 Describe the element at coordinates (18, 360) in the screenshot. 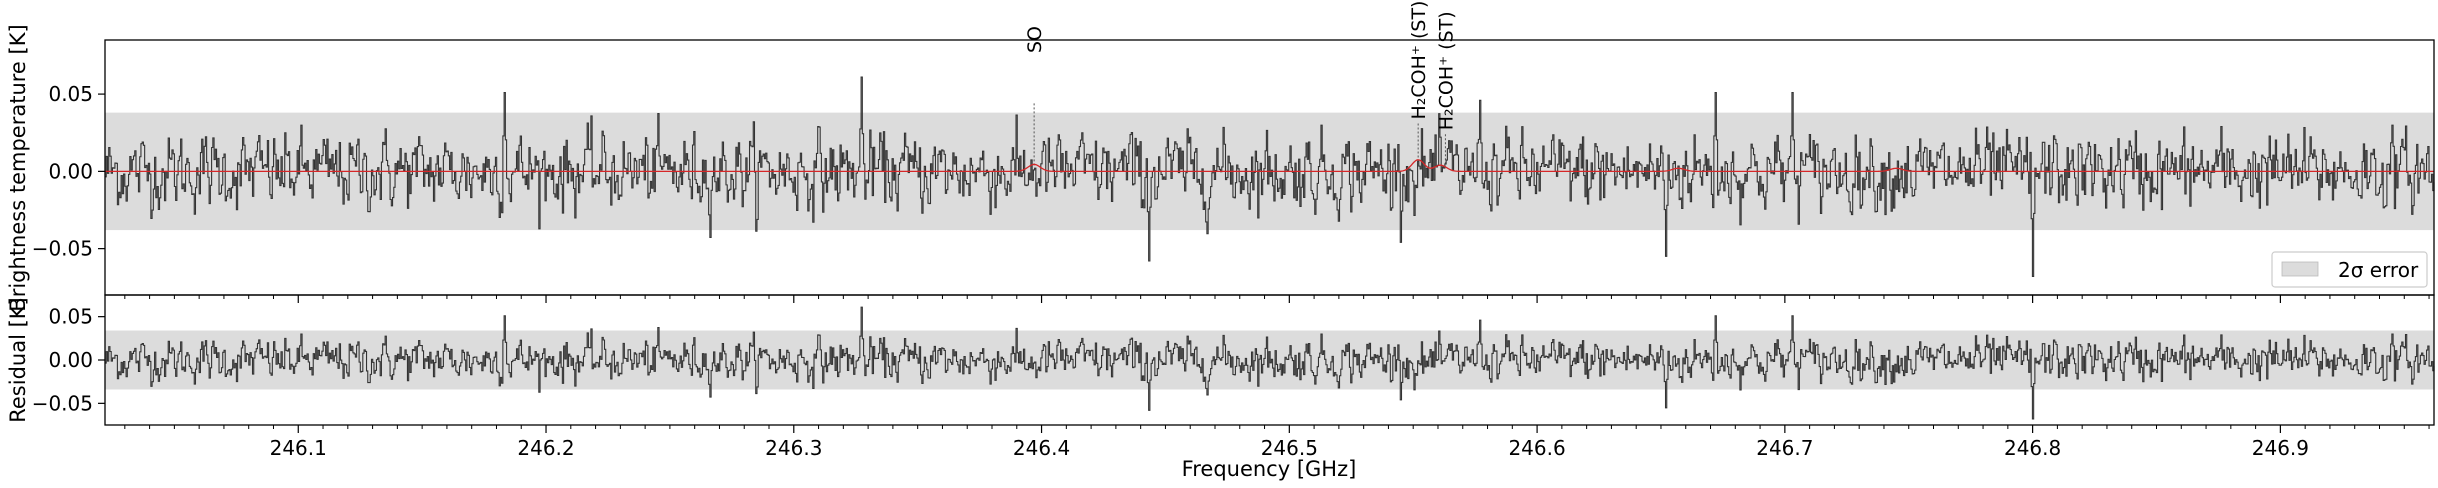

I see `residual-y-axis-label: Residual [K]` at that location.